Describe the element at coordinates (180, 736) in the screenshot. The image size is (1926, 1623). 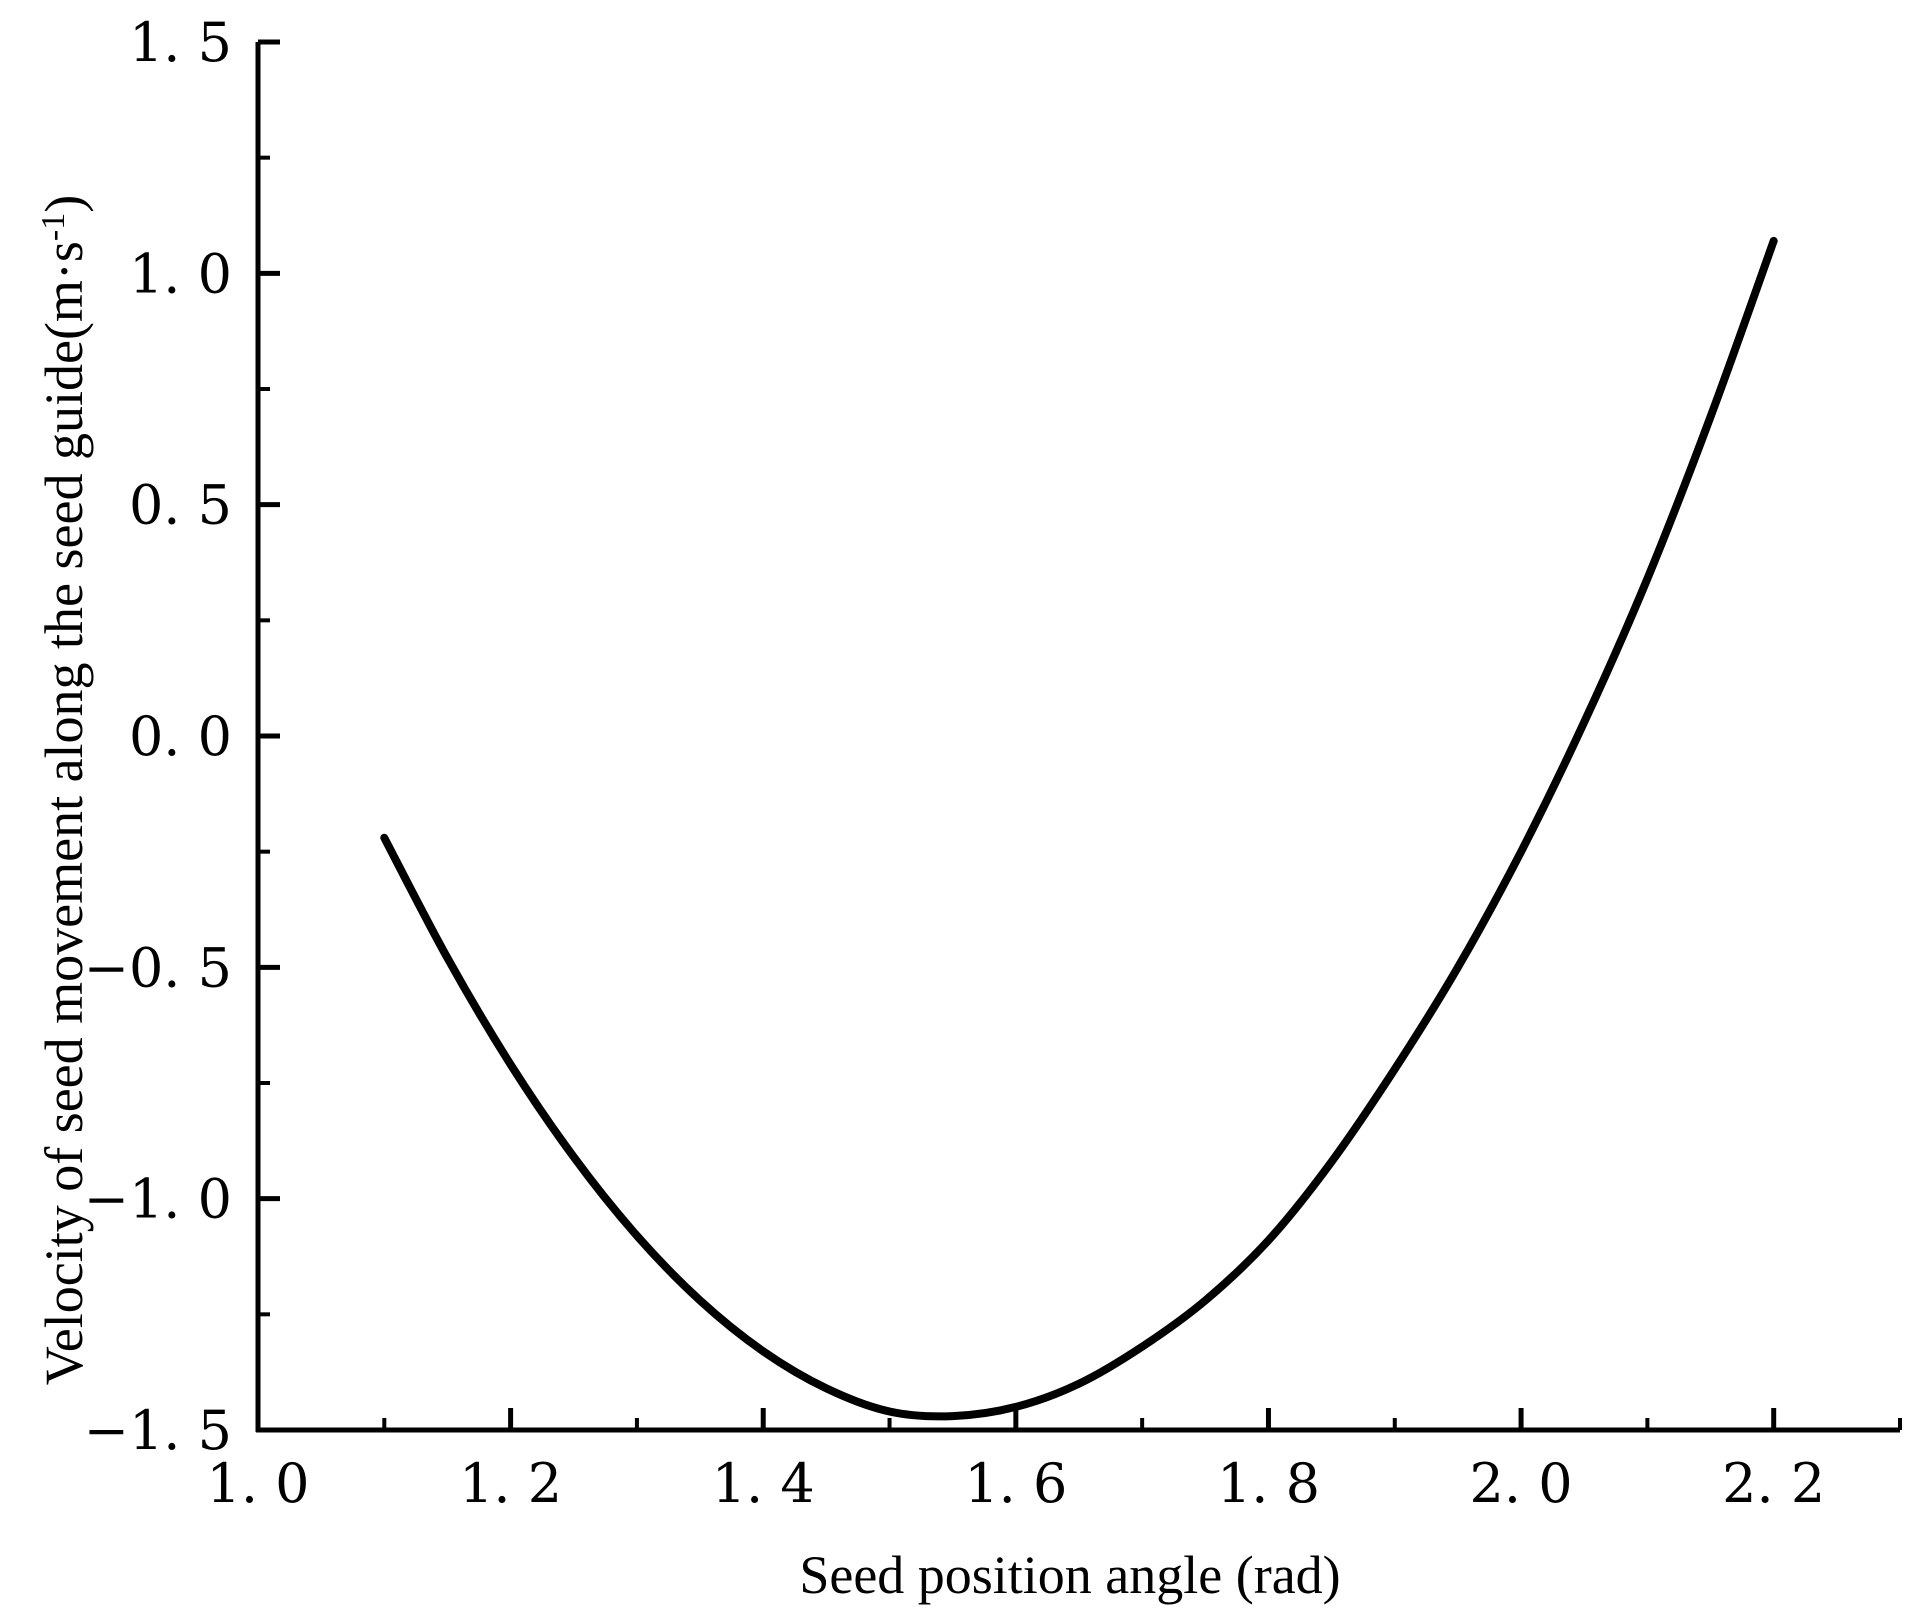
I see `y-tick-label: 0. 0` at that location.